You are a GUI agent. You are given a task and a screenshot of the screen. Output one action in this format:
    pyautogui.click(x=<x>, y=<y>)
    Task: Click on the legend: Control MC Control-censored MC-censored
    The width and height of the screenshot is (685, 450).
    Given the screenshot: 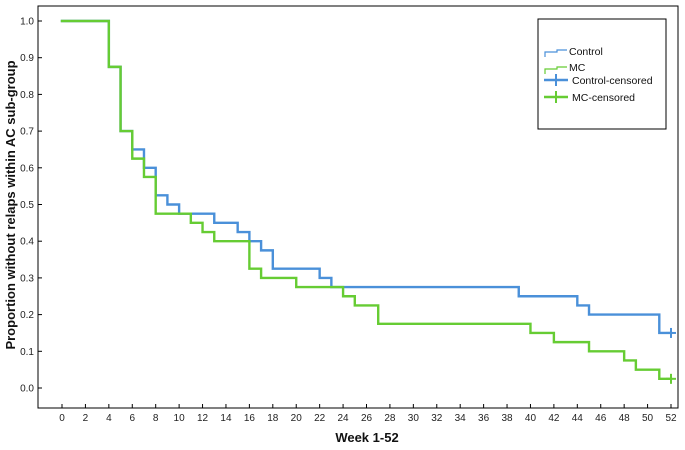 What is the action you would take?
    pyautogui.click(x=602, y=74)
    